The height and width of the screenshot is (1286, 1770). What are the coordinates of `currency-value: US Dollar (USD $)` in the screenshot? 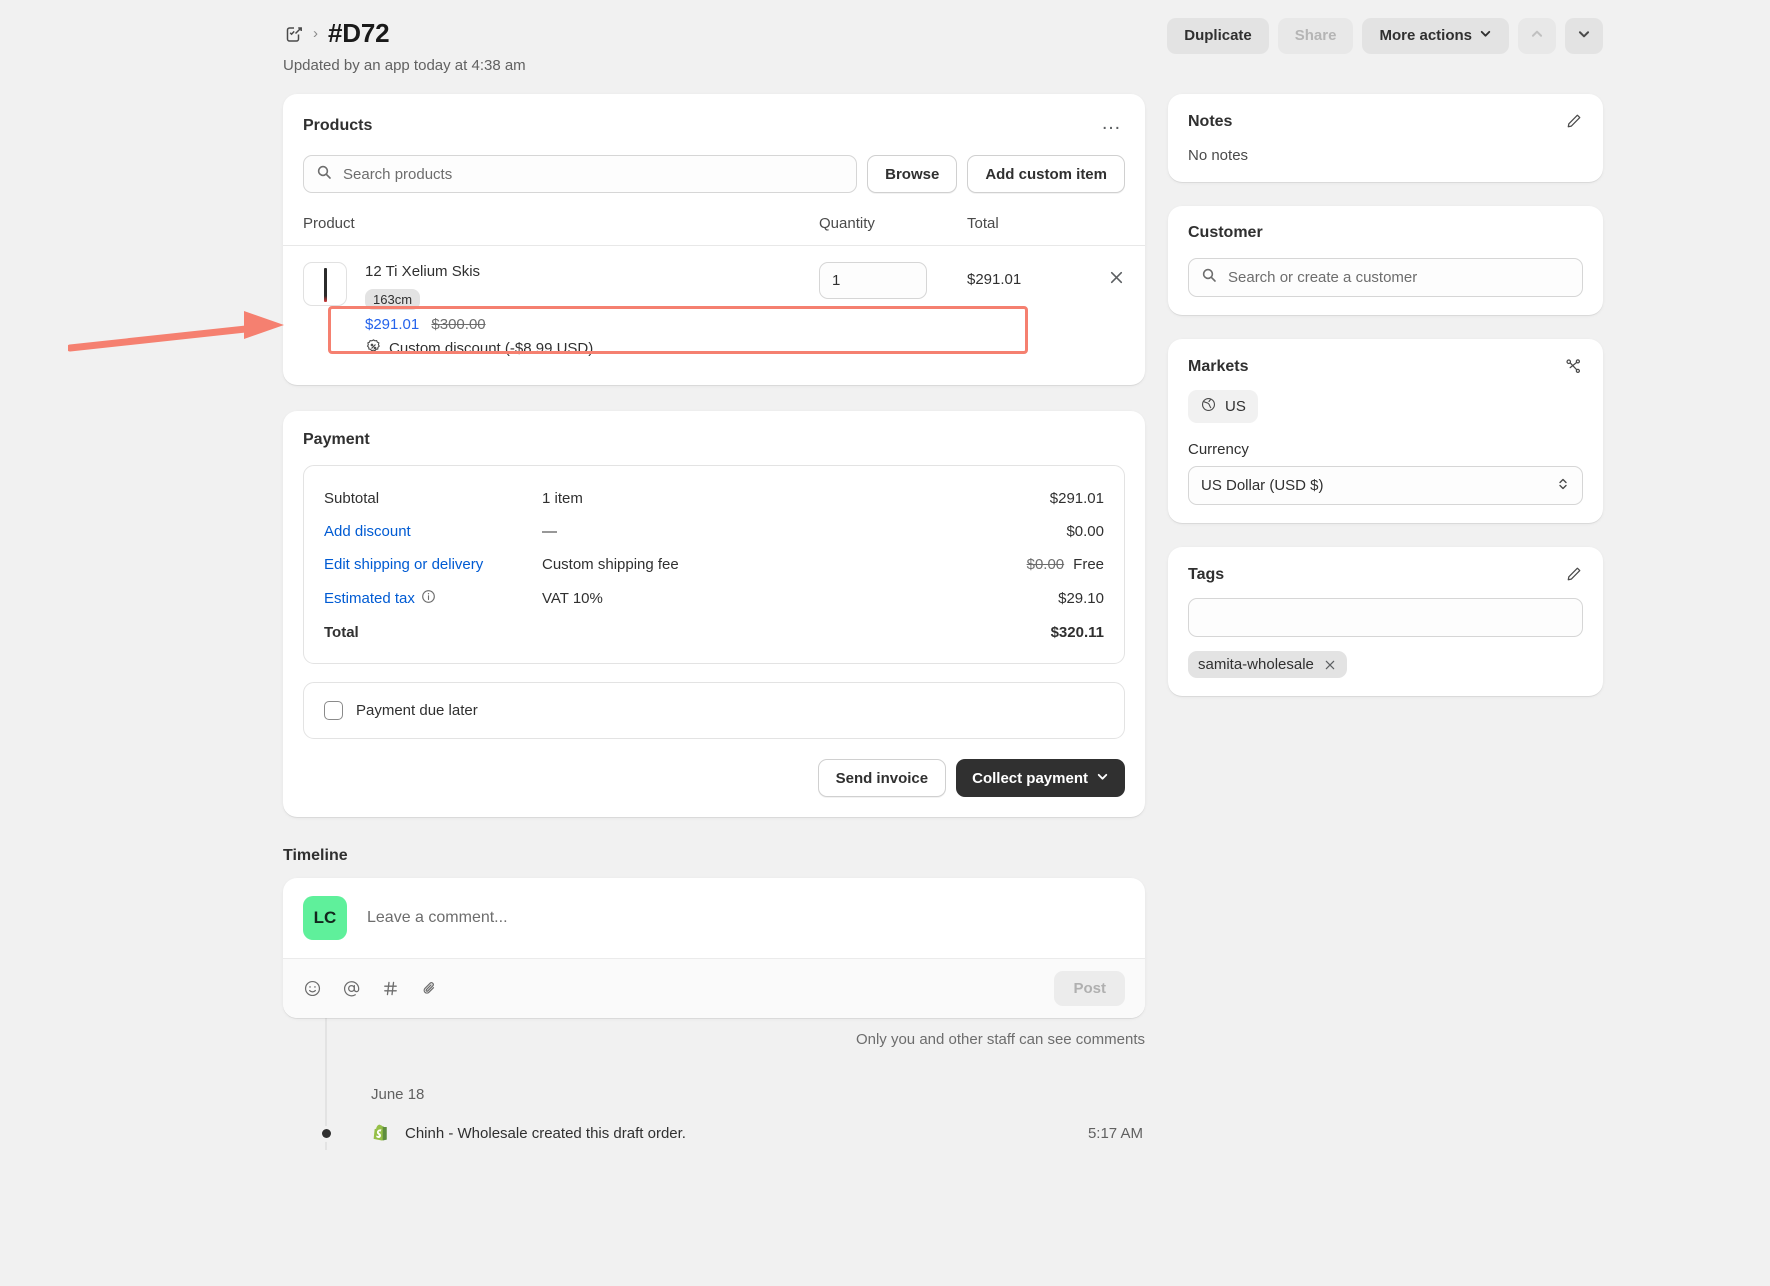 It's located at (1262, 485).